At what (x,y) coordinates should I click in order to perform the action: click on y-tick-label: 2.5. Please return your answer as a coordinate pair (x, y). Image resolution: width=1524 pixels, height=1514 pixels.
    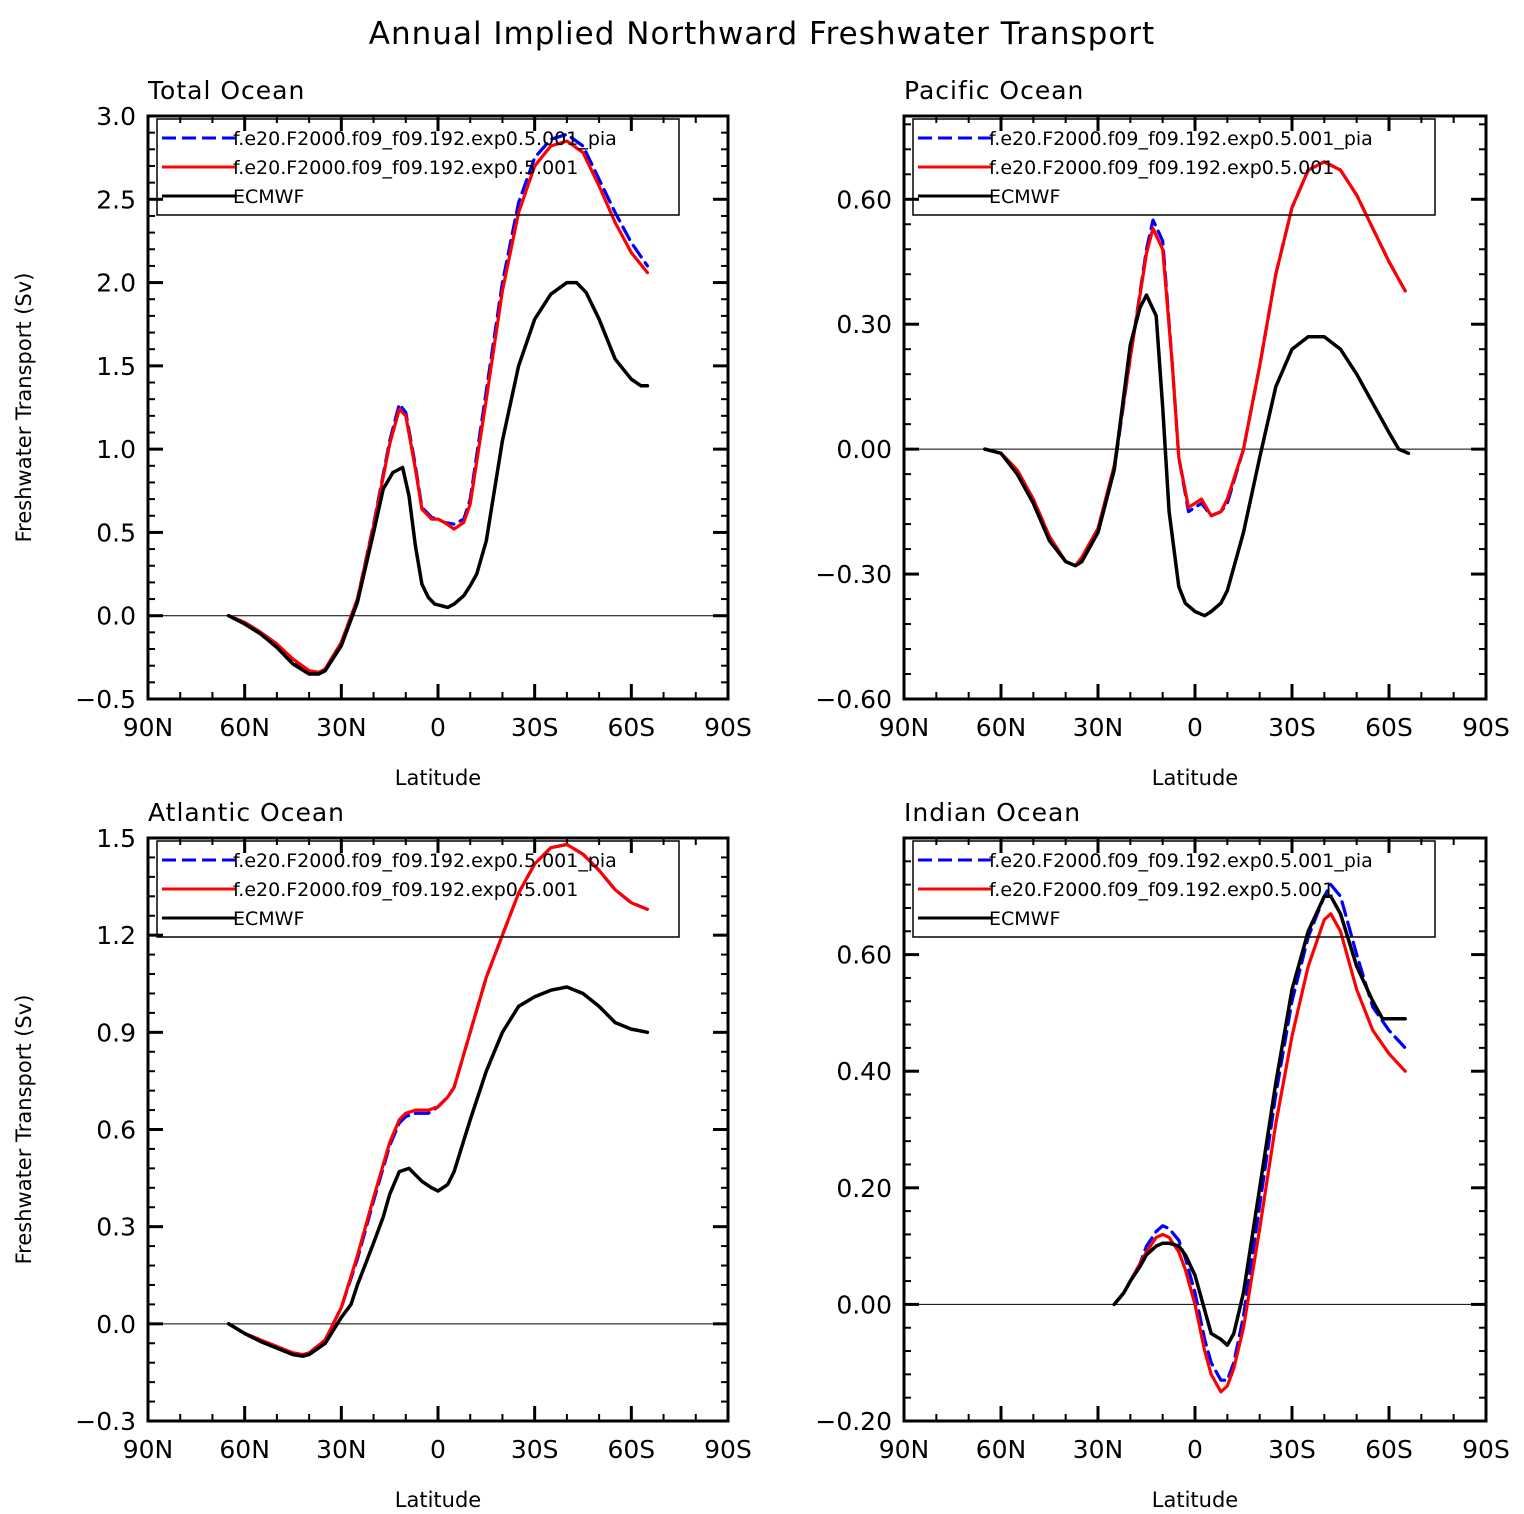
    Looking at the image, I should click on (116, 199).